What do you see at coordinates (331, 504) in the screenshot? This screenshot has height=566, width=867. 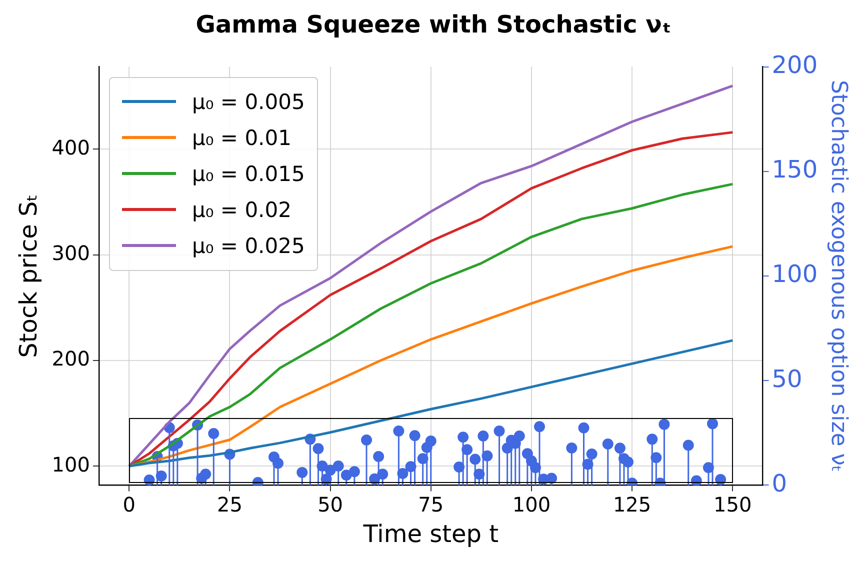 I see `x-tick-label: 50` at bounding box center [331, 504].